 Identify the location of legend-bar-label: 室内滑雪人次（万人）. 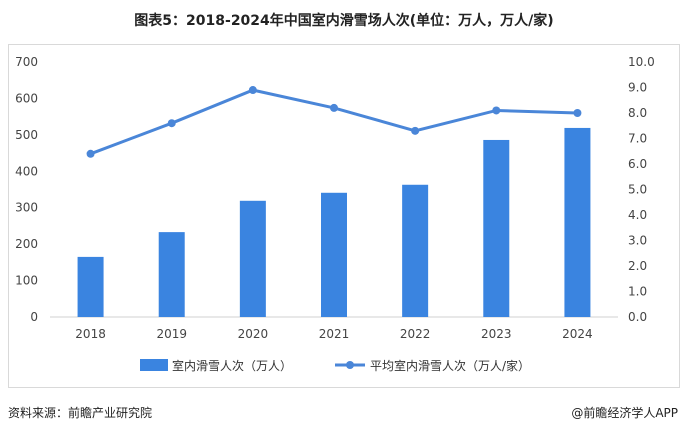
(232, 365).